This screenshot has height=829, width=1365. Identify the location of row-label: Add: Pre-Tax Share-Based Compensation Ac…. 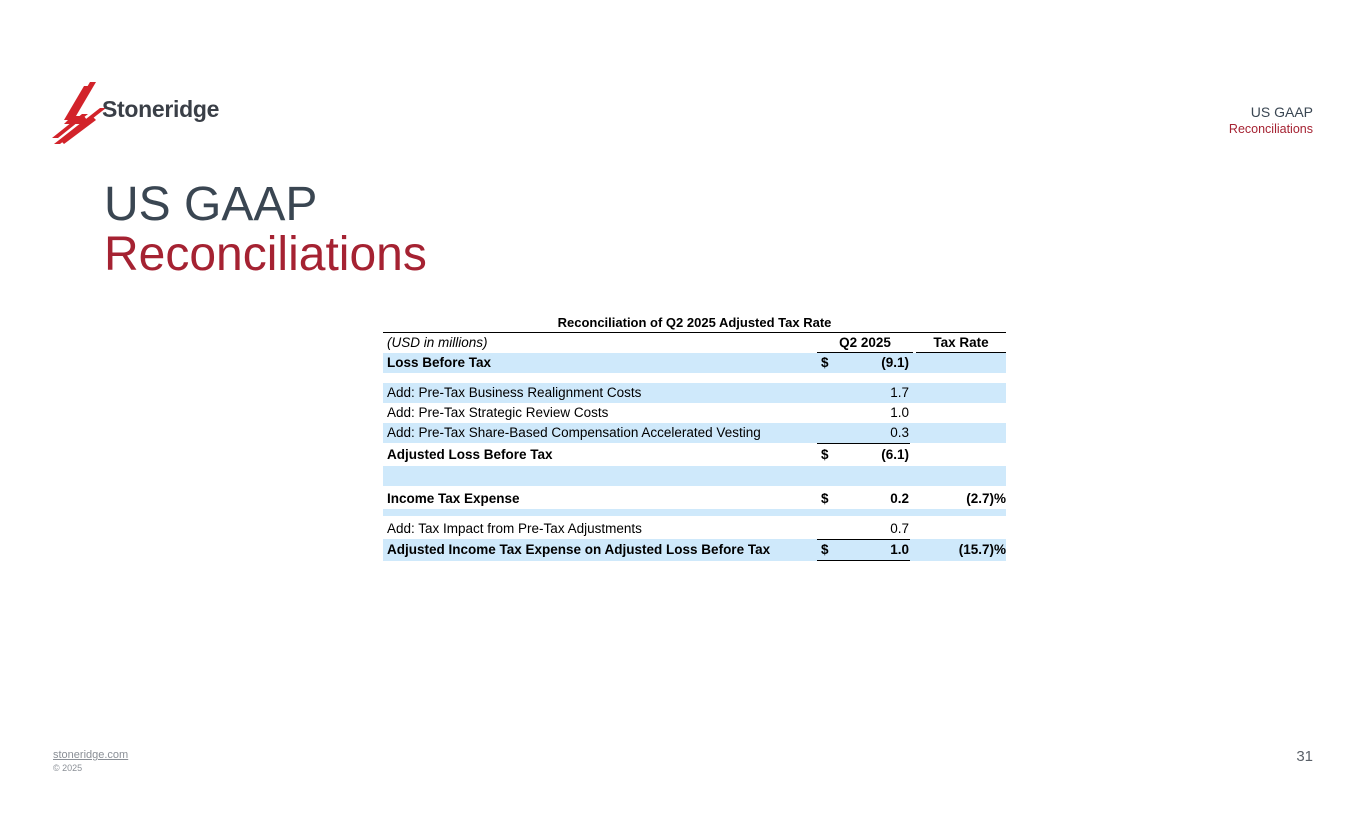
(574, 432).